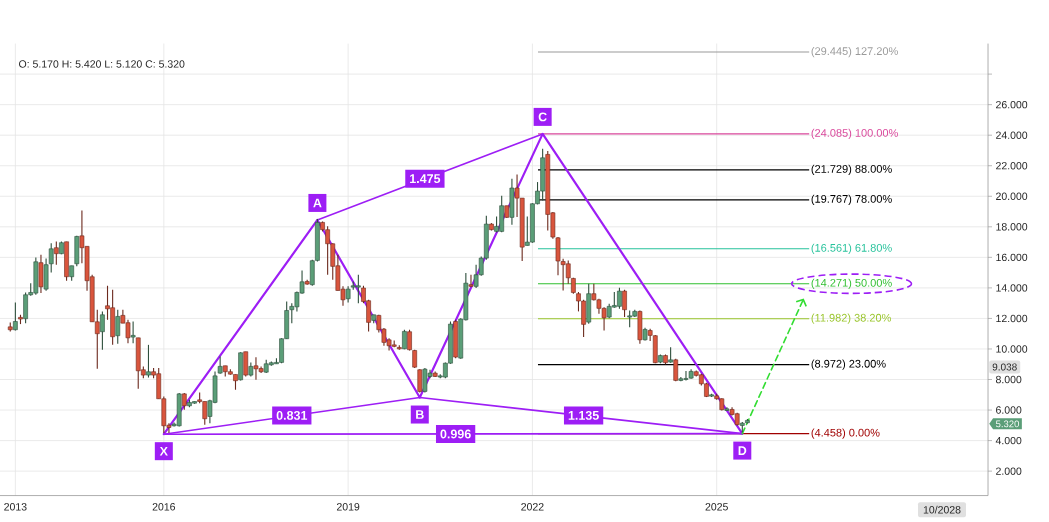 The width and height of the screenshot is (1049, 522). What do you see at coordinates (1009, 471) in the screenshot?
I see `y-tick-label: 2.000` at bounding box center [1009, 471].